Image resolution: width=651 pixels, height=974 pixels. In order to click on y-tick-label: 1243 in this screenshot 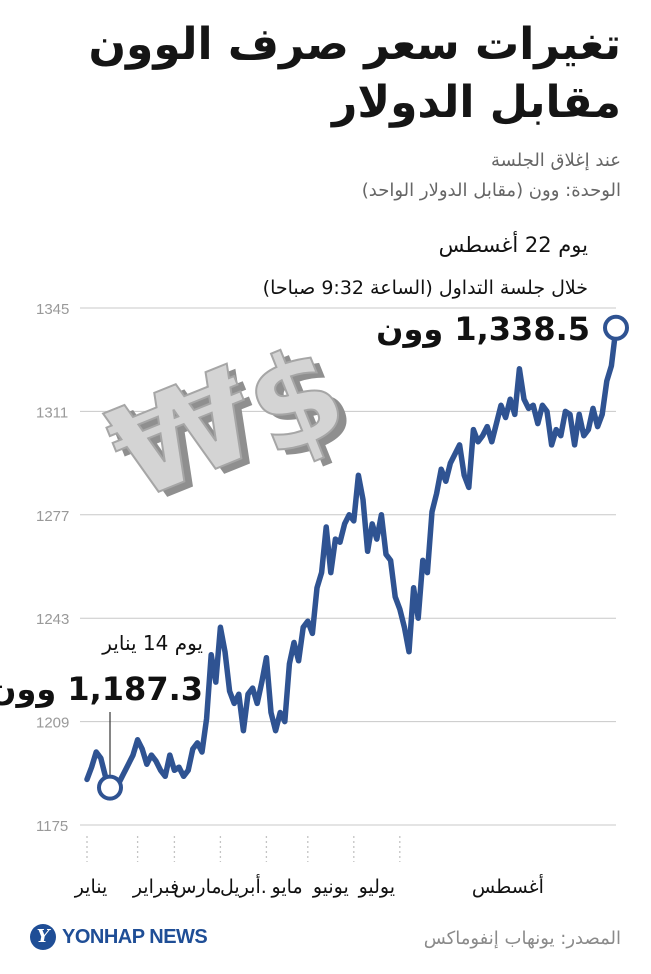, I will do `click(52, 619)`.